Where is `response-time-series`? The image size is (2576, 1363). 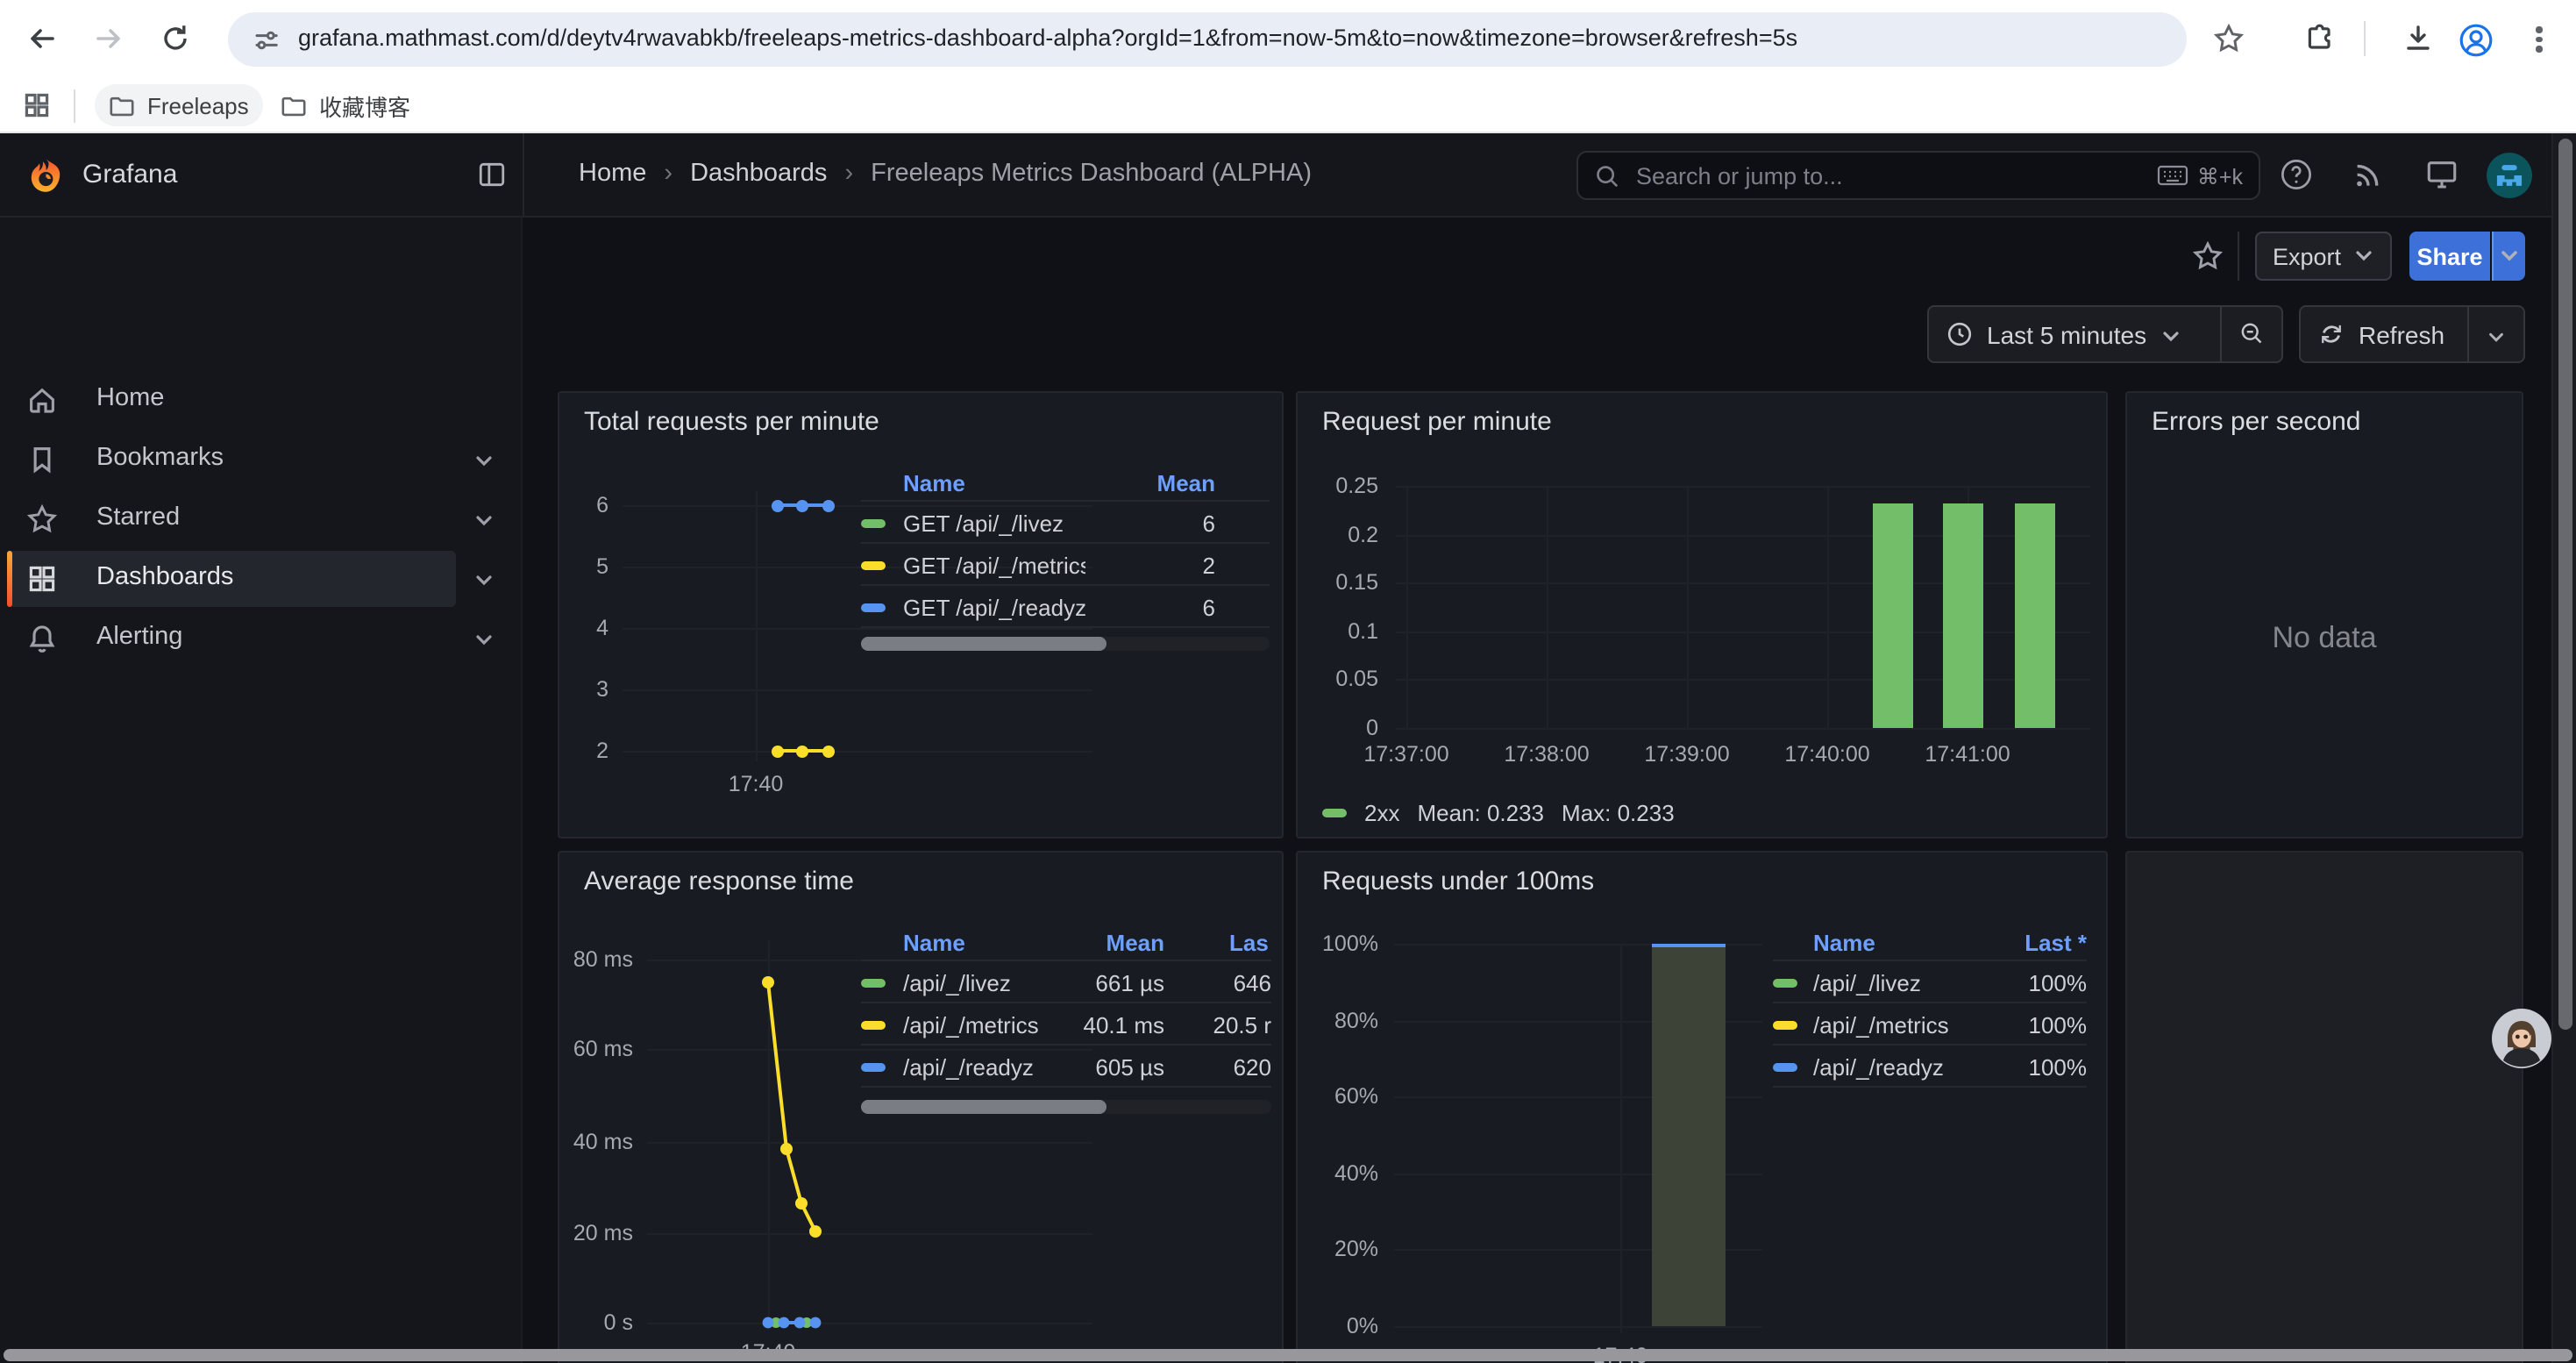
response-time-series is located at coordinates (792, 1152).